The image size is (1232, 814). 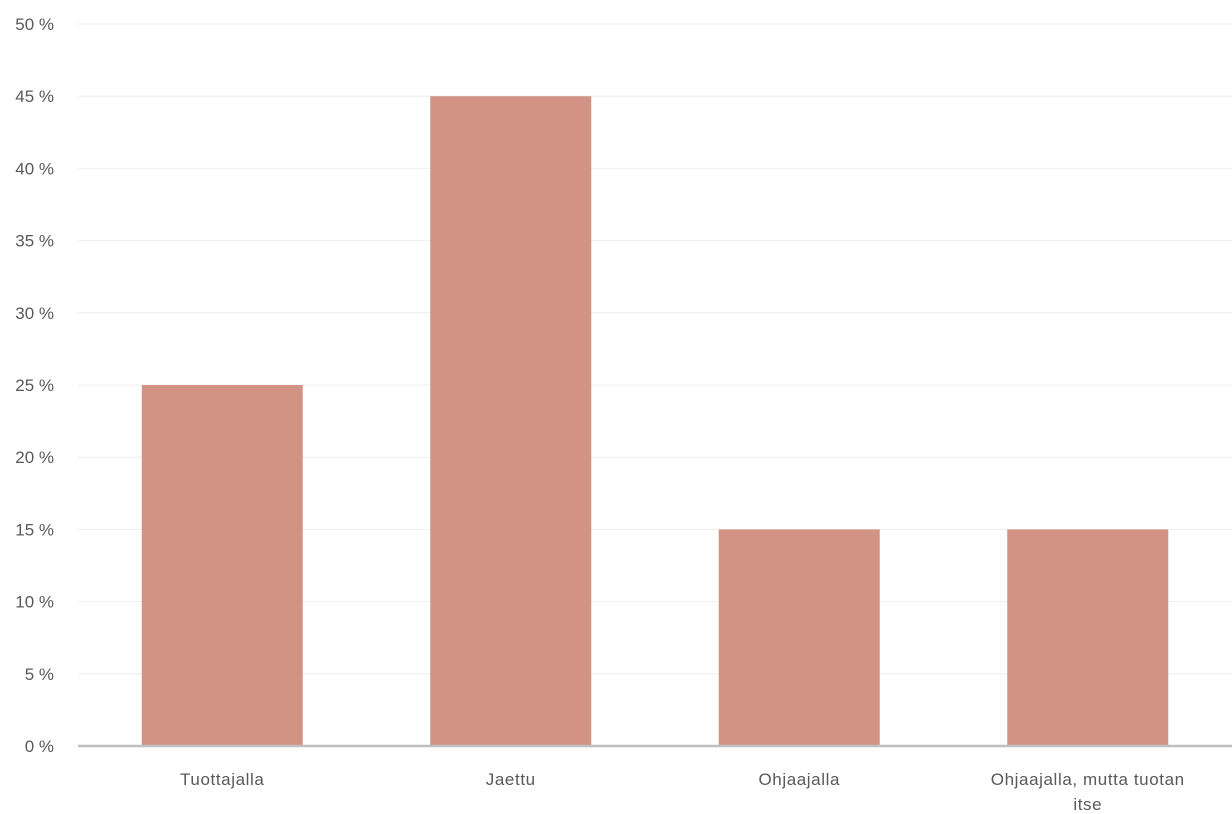 What do you see at coordinates (39, 674) in the screenshot?
I see `y-tick-label: 5 %` at bounding box center [39, 674].